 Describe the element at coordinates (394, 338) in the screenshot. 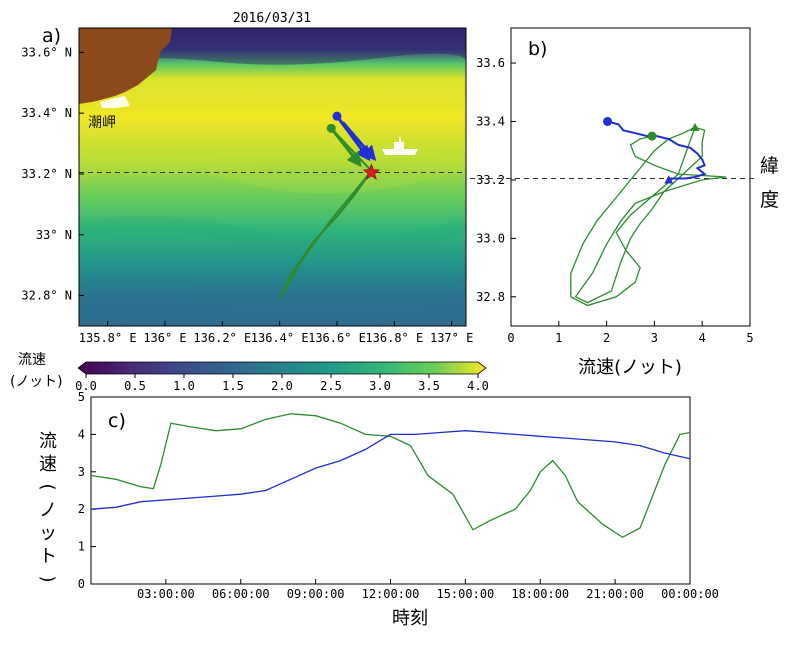

I see `map-xtick-label: 136.8° E` at that location.